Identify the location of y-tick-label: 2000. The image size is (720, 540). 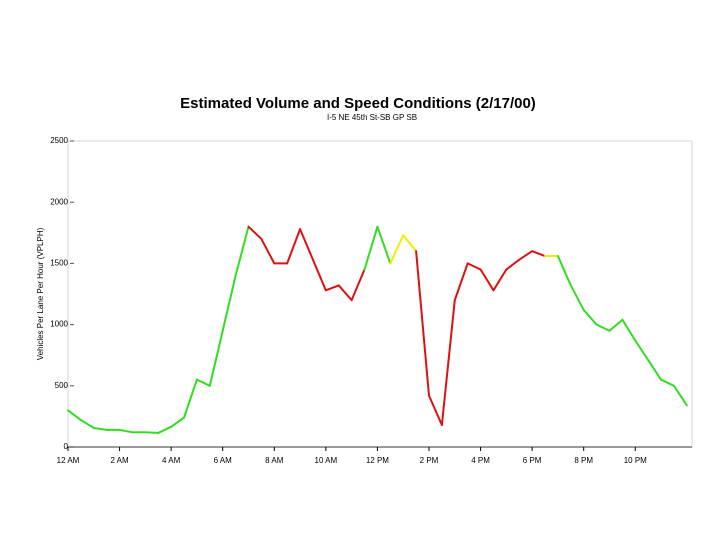
(59, 201).